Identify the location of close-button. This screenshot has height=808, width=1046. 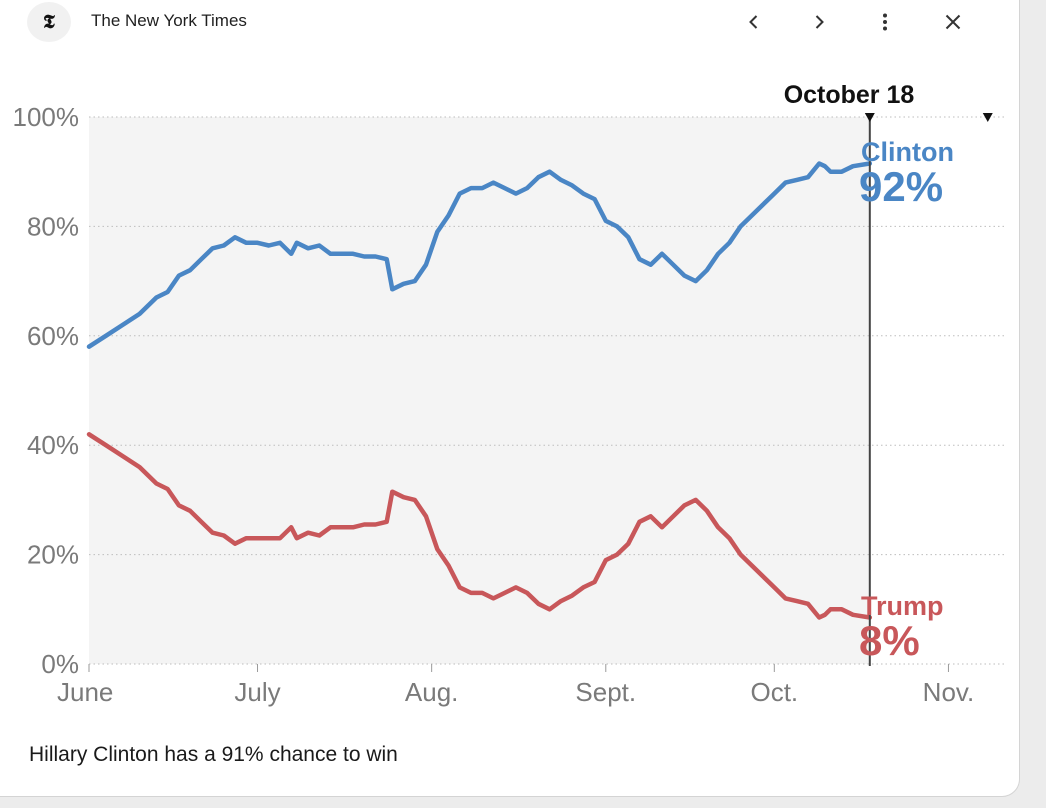
(953, 22).